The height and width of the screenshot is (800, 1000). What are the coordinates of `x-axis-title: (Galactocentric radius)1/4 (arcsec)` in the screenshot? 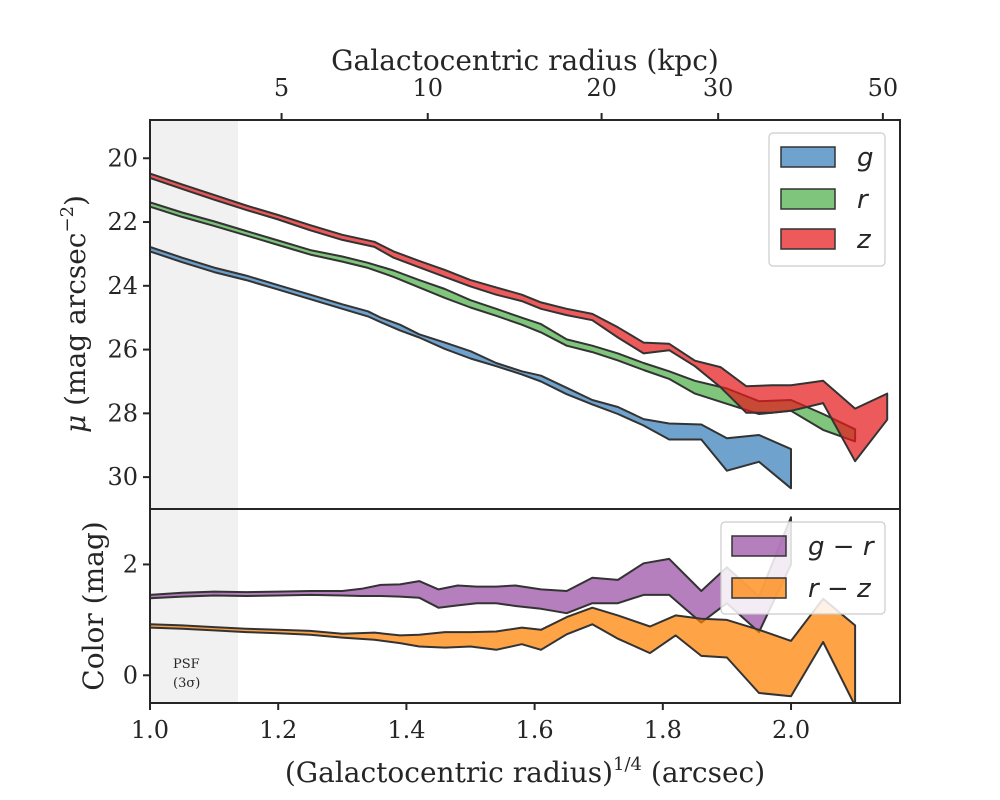 It's located at (525, 771).